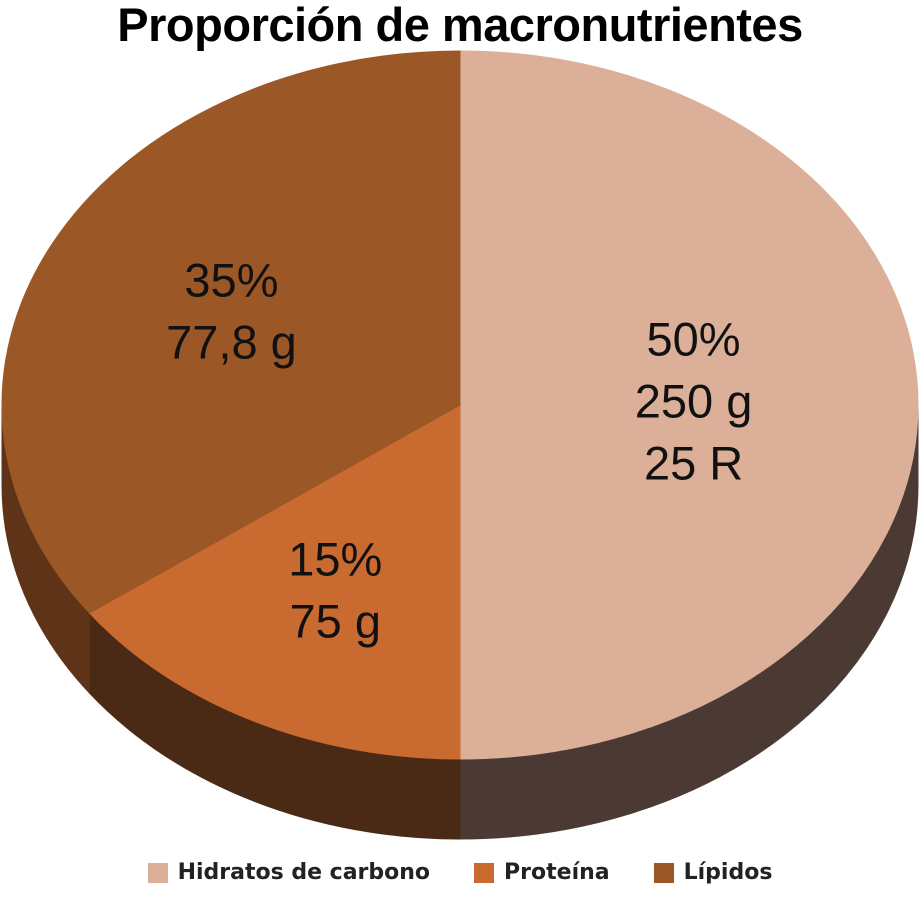  Describe the element at coordinates (460, 872) in the screenshot. I see `legend: Hidratos de carbono Proteína Lípidos` at that location.